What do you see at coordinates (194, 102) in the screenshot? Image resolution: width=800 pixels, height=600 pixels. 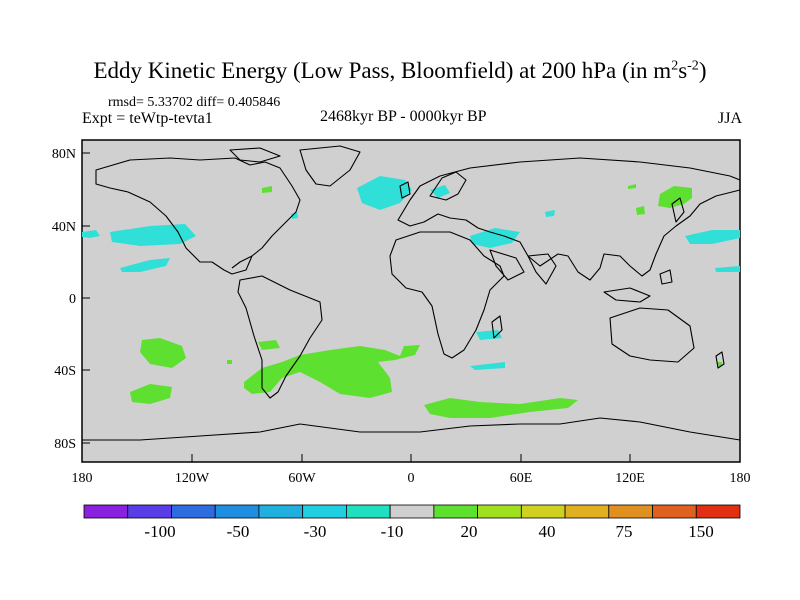 I see `rmsd-diff-stats: rmsd= 5.33702 diff= 0.405846` at bounding box center [194, 102].